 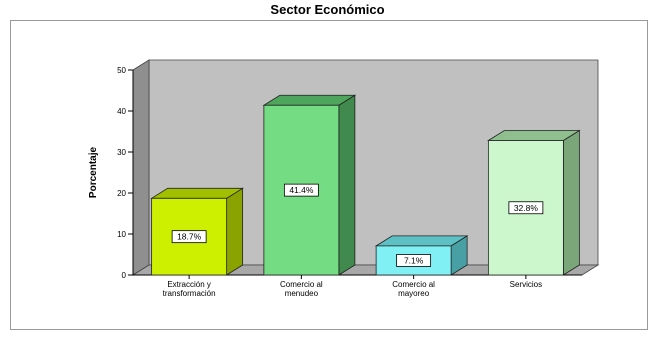 I want to click on x-tick-label: transformación, so click(x=189, y=293).